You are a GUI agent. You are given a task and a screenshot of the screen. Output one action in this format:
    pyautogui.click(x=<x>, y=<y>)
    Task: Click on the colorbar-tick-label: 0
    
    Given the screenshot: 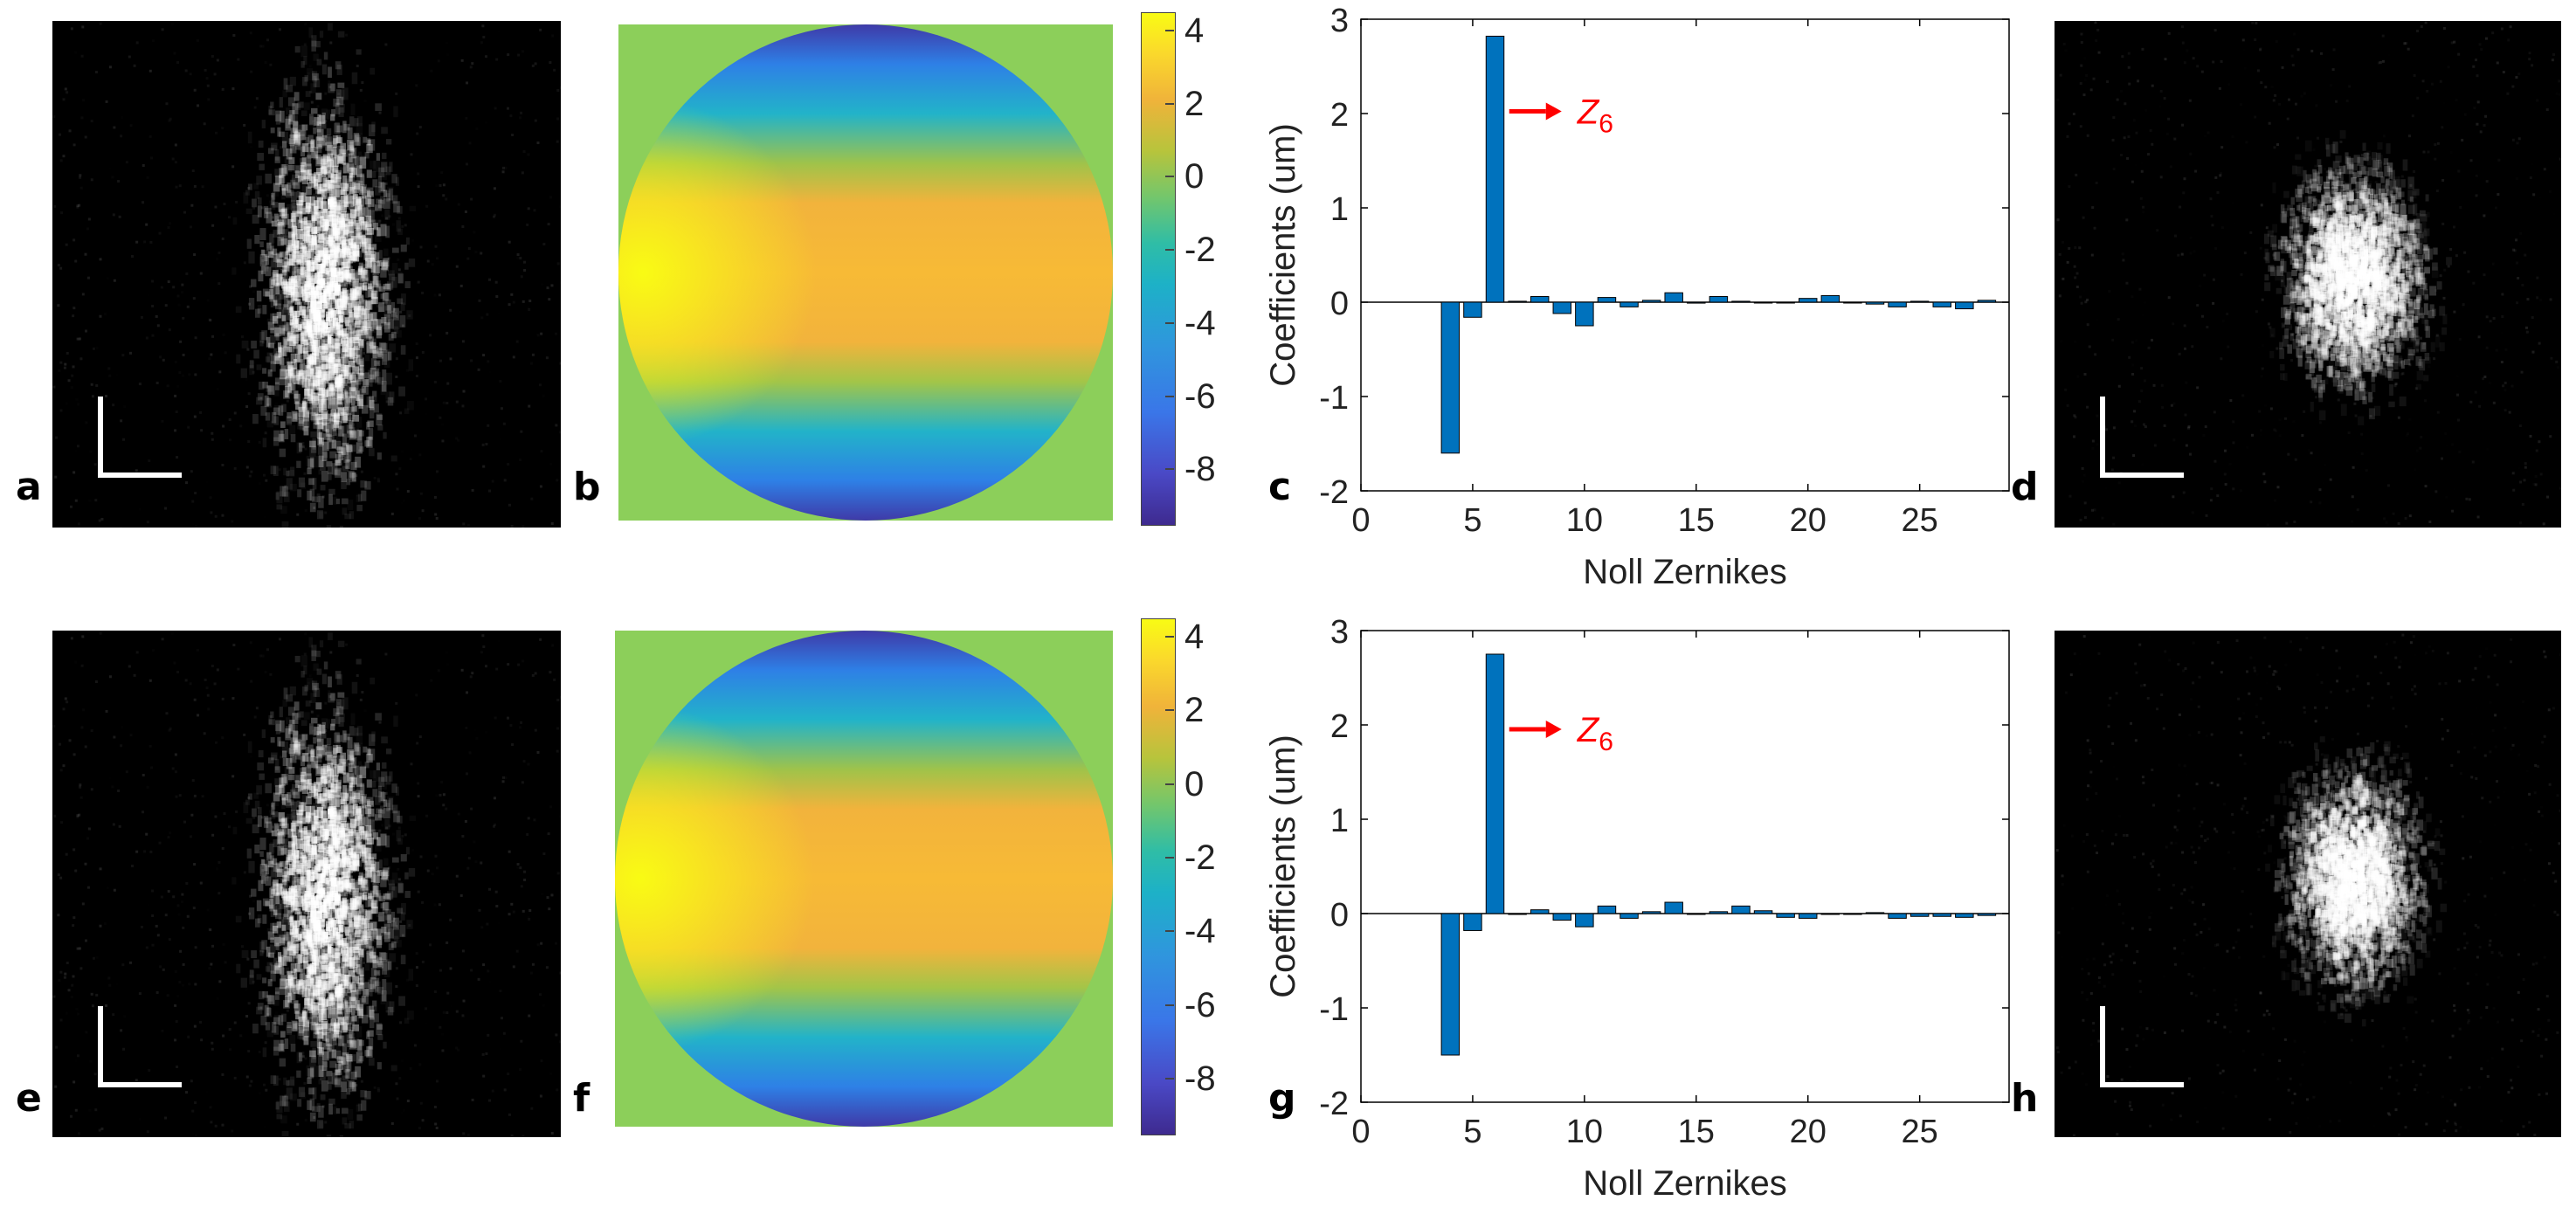 What is the action you would take?
    pyautogui.click(x=1194, y=784)
    